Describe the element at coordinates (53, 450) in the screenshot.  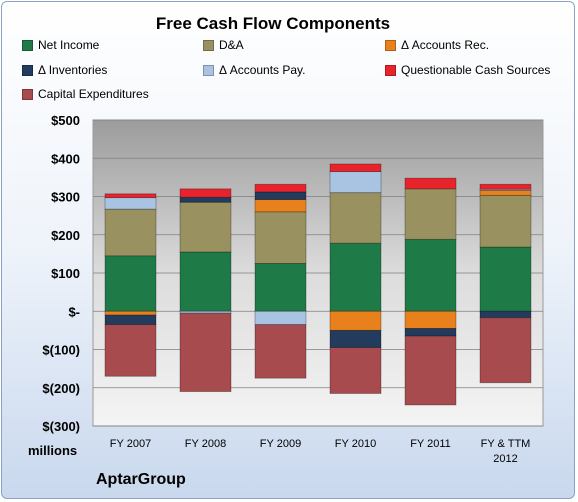
I see `units-label: millions` at that location.